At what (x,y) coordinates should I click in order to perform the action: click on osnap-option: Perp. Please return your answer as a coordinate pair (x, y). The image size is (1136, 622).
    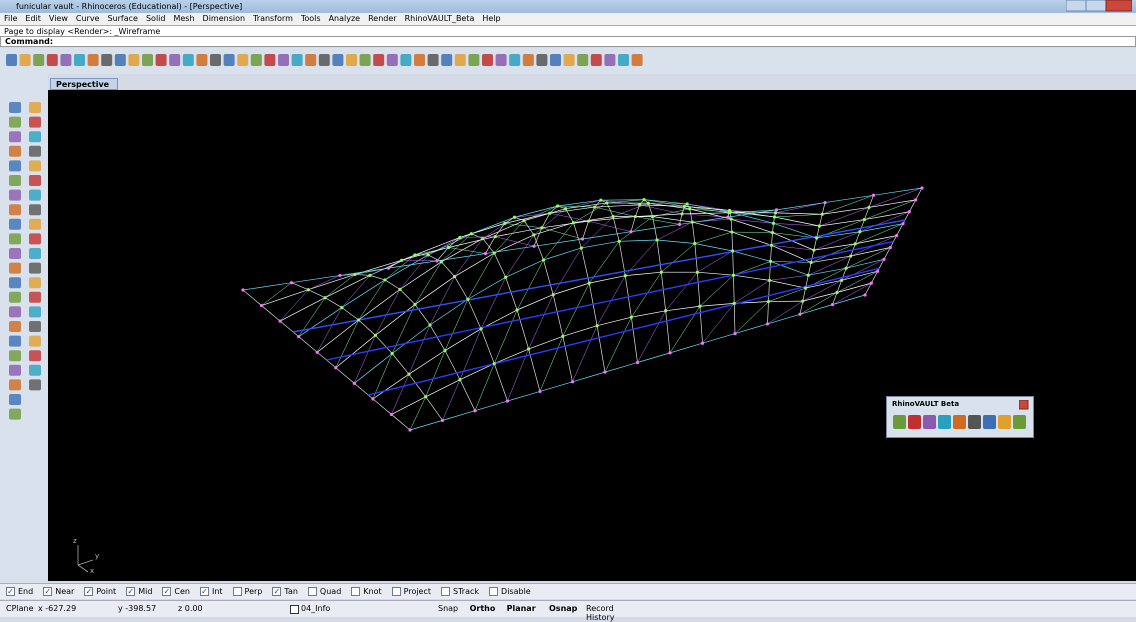
    Looking at the image, I should click on (248, 591).